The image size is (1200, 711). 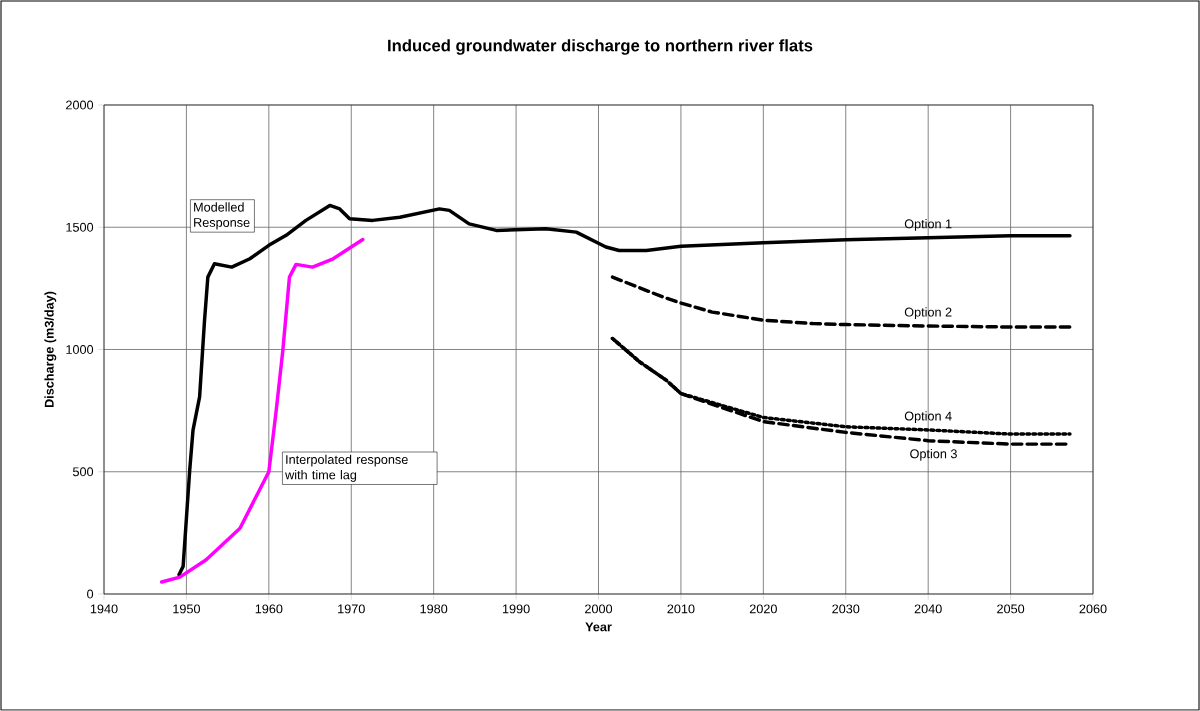 I want to click on series-label: Option 3, so click(x=933, y=454).